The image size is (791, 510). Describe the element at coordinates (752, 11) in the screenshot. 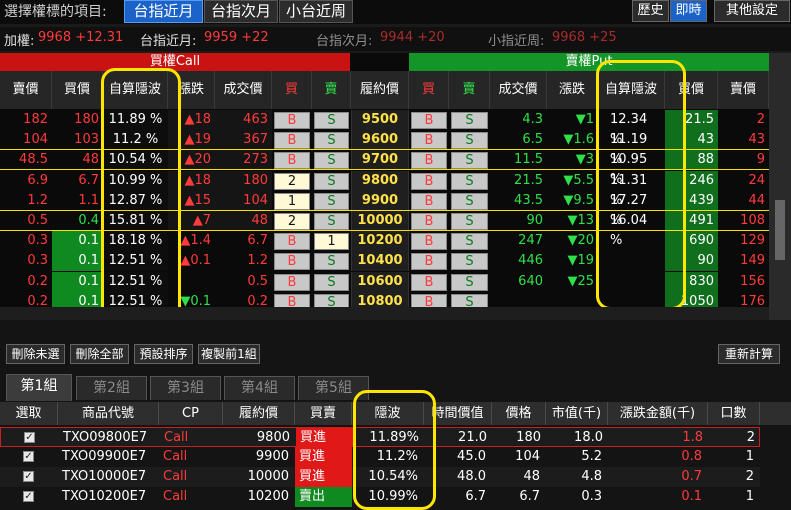

I see `other-settings-button: 其他設定` at that location.